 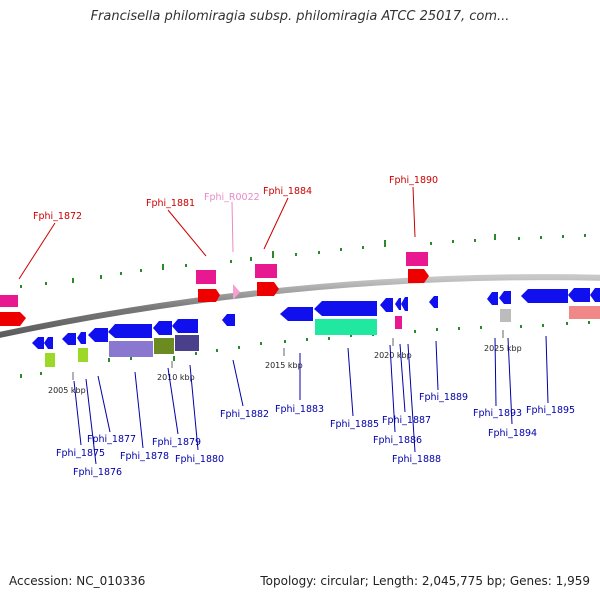 What do you see at coordinates (232, 197) in the screenshot?
I see `label-fphi-r0022: Fphi_R0022` at bounding box center [232, 197].